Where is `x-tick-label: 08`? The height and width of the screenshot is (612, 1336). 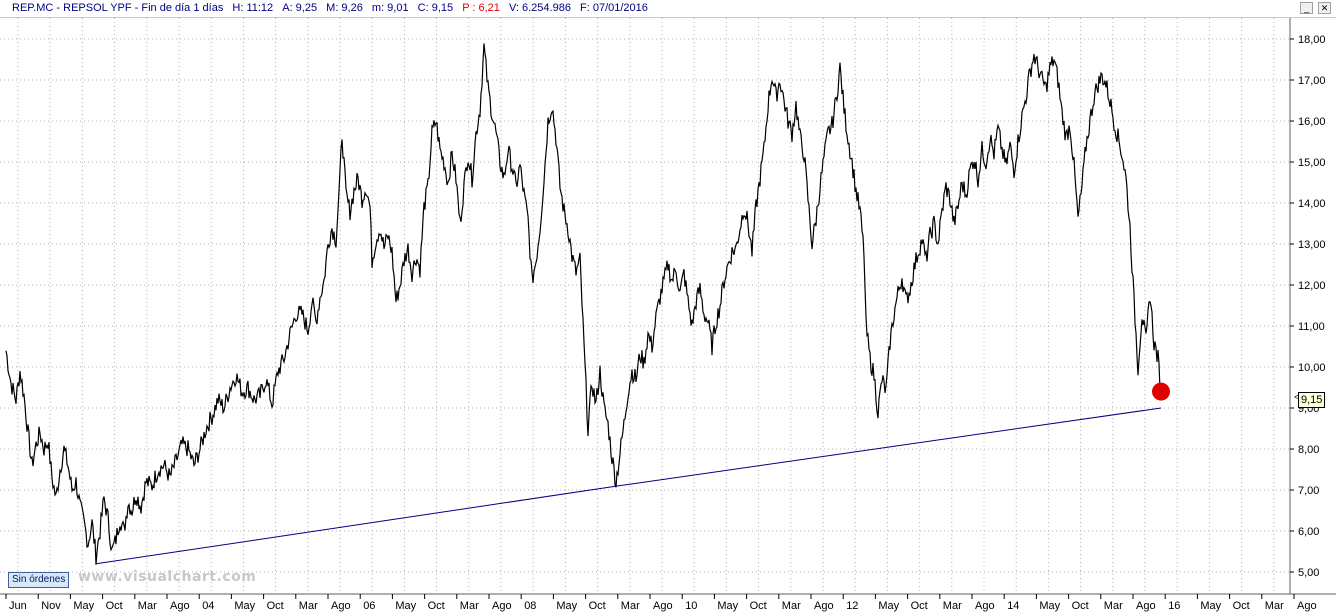 x-tick-label: 08 is located at coordinates (530, 606).